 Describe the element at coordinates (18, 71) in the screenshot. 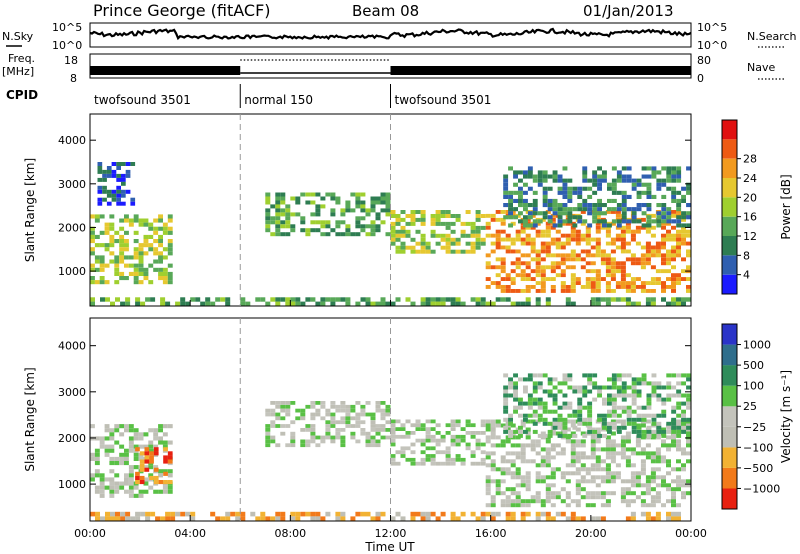

I see `freq-left-label-2: [MHz]` at that location.